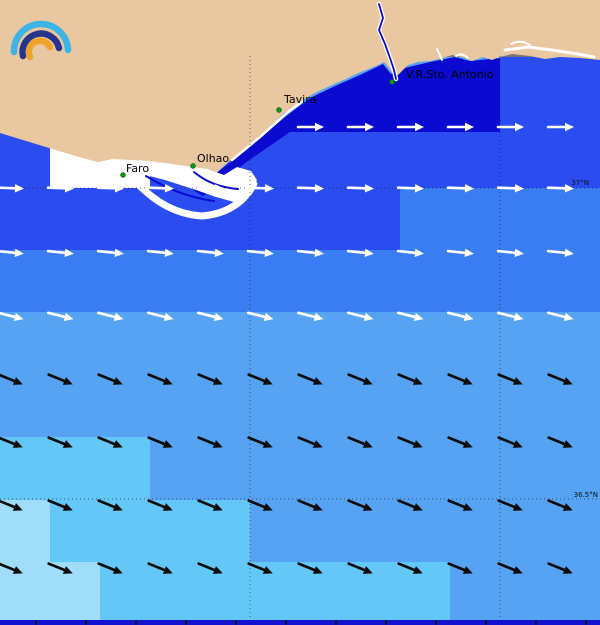 This screenshot has height=625, width=600. Describe the element at coordinates (123, 175) in the screenshot. I see `city-dot-faro` at that location.